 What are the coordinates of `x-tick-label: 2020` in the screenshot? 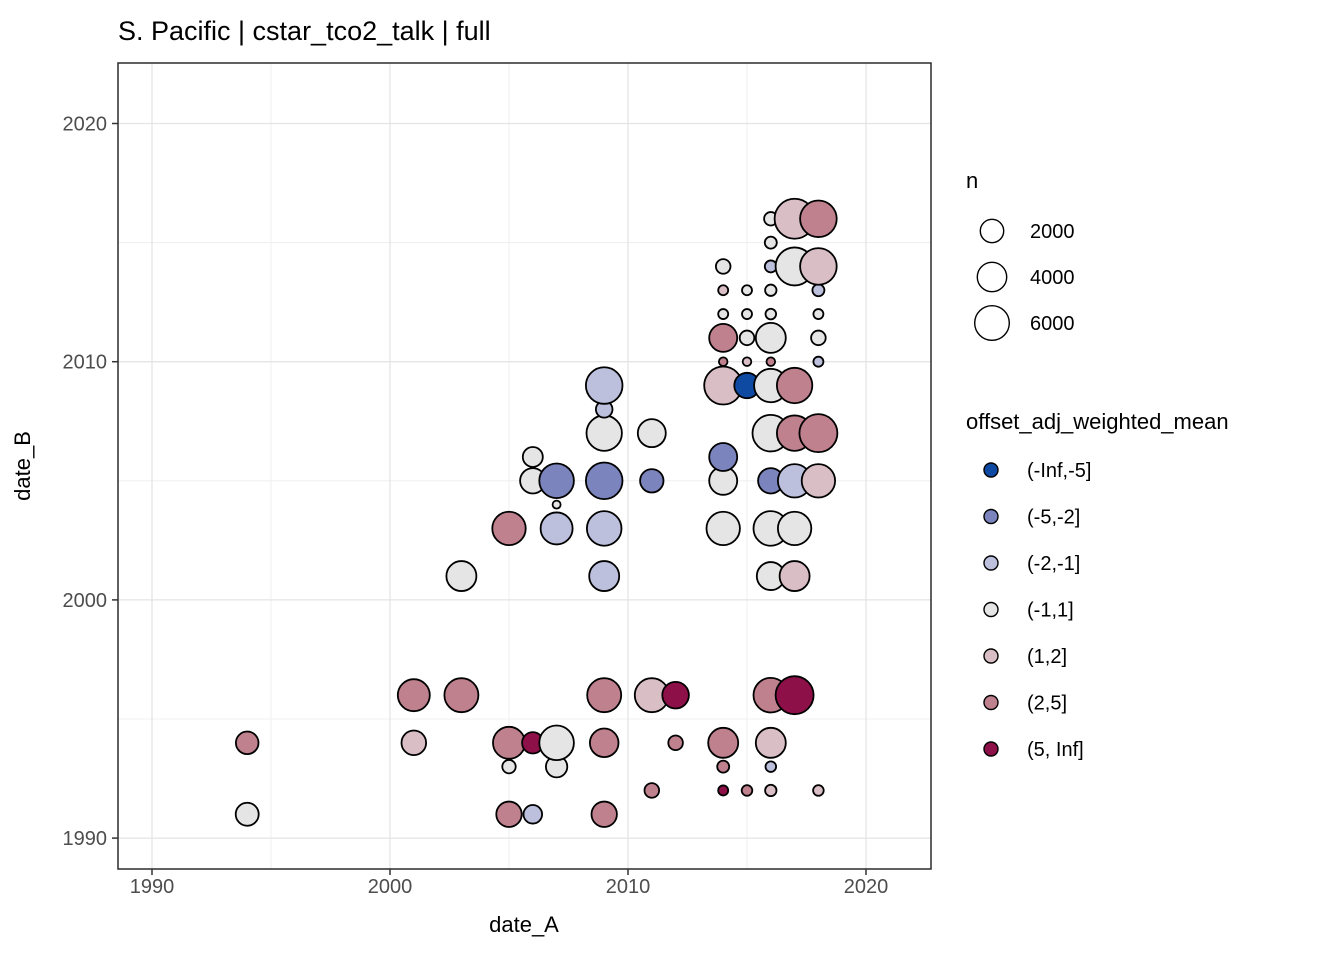 It's located at (866, 887).